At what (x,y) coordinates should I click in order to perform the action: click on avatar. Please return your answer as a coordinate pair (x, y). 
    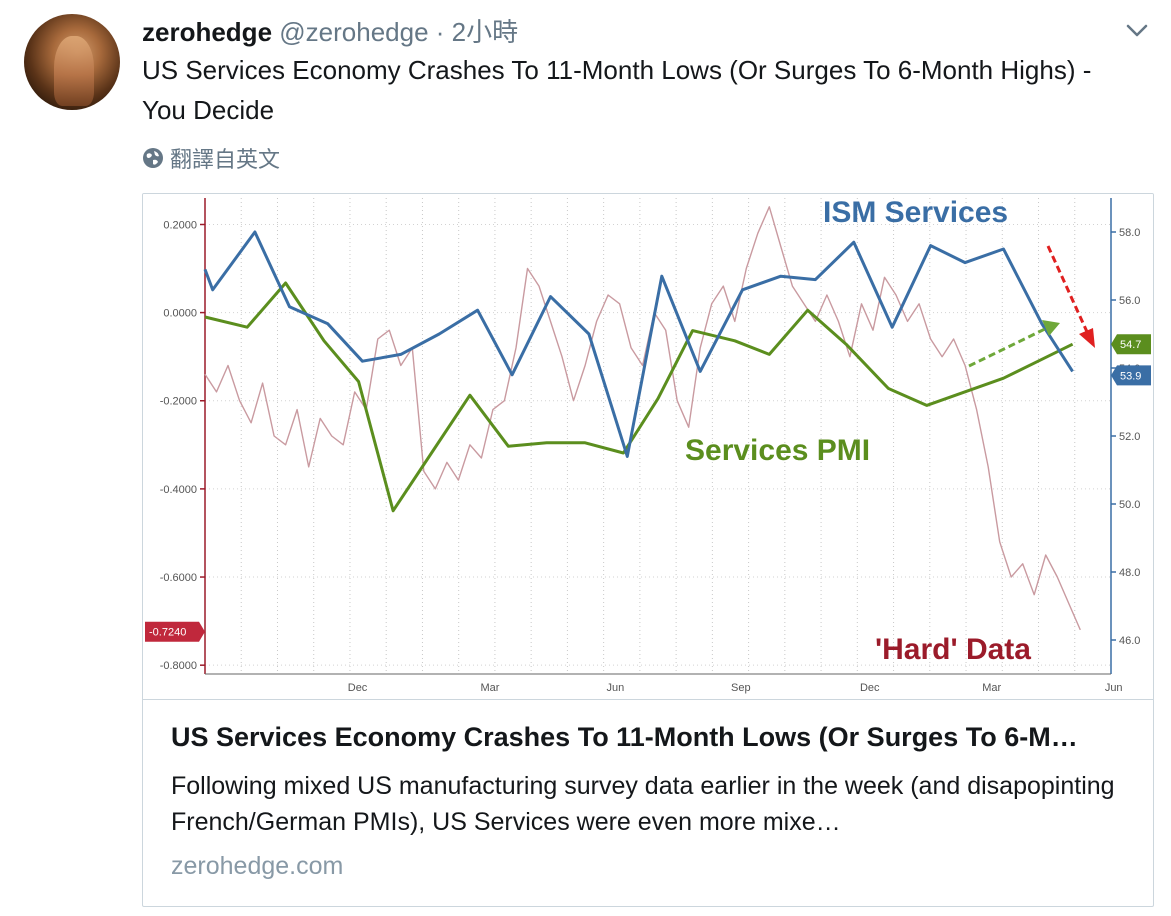
    Looking at the image, I should click on (72, 62).